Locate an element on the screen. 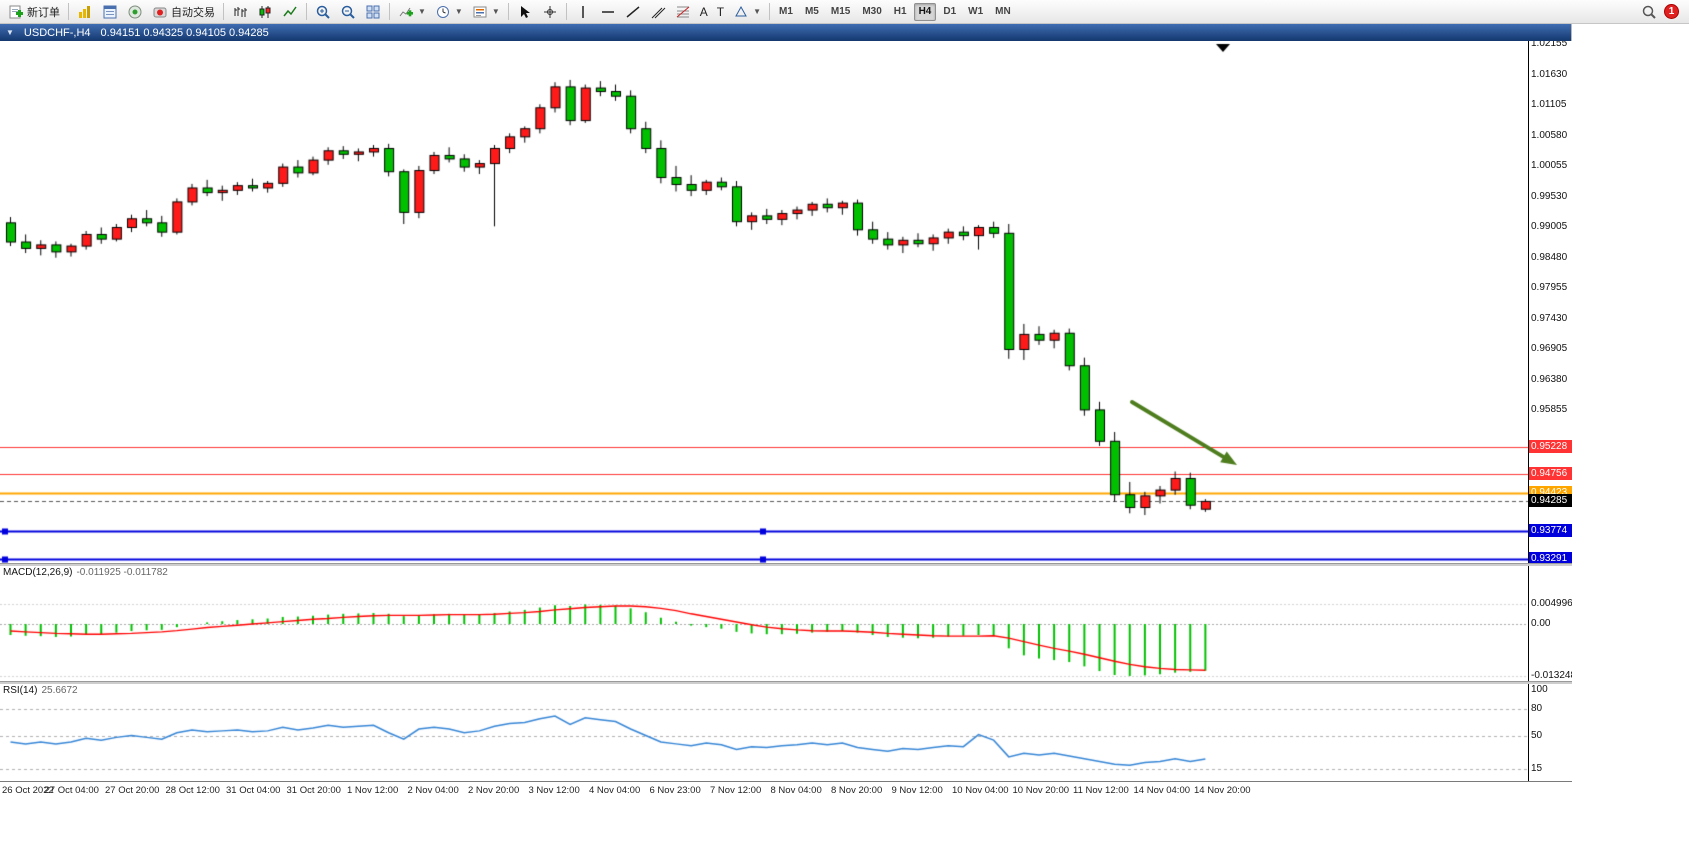  zoom-out-button is located at coordinates (348, 12).